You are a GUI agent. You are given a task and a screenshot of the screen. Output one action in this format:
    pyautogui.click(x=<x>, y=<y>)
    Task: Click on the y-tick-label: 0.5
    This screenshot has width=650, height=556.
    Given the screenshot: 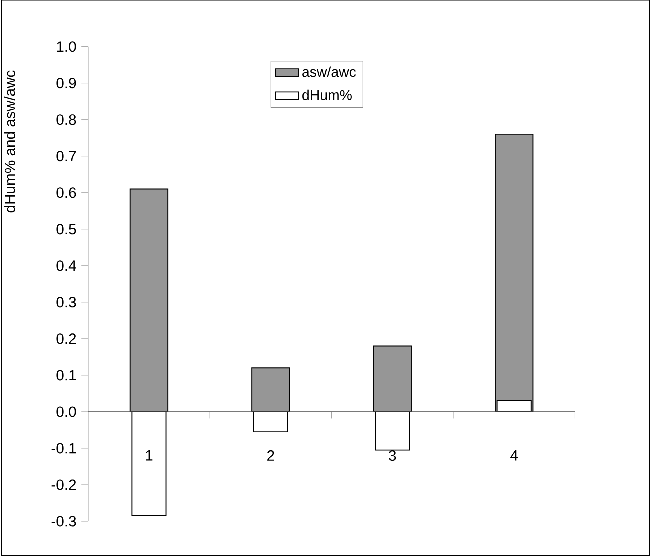 What is the action you would take?
    pyautogui.click(x=66, y=229)
    